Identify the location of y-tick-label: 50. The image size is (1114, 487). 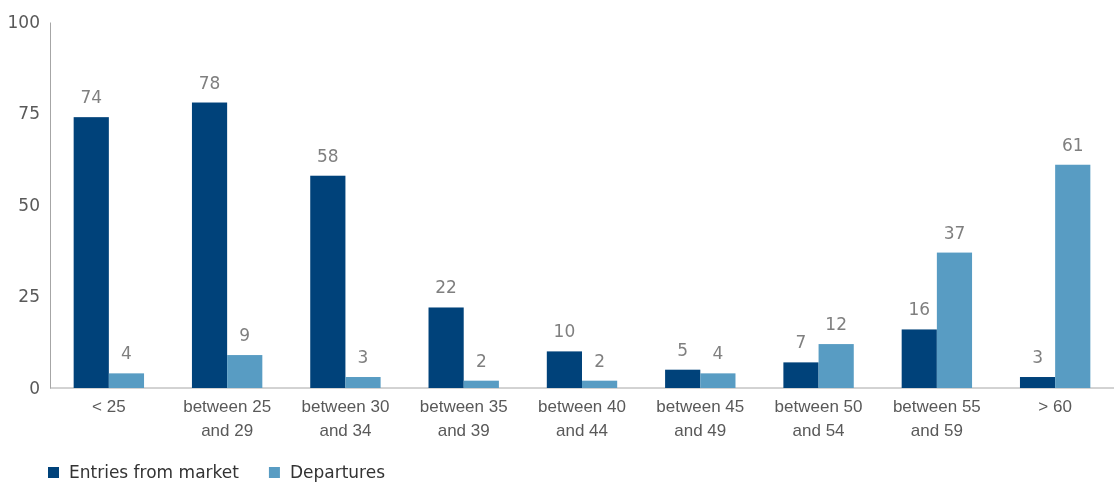
(29, 204).